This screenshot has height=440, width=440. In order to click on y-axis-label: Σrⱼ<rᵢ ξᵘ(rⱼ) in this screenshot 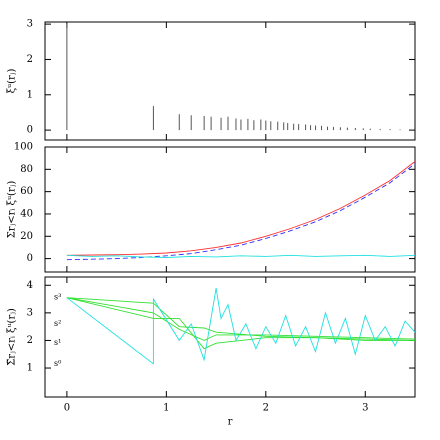, I will do `click(12, 210)`.